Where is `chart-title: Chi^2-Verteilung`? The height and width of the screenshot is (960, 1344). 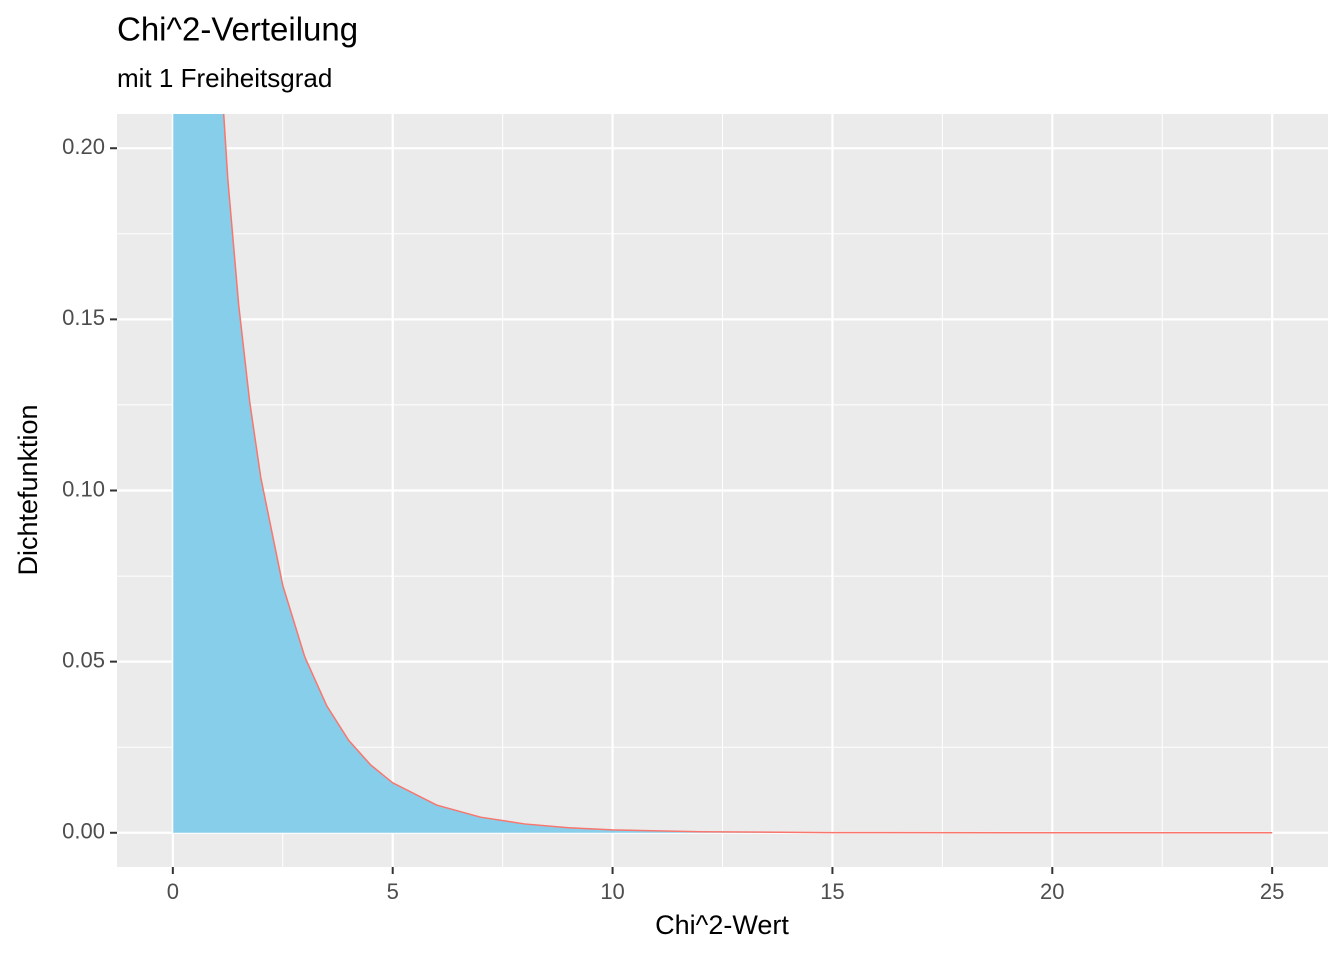
chart-title: Chi^2-Verteilung is located at coordinates (237, 29).